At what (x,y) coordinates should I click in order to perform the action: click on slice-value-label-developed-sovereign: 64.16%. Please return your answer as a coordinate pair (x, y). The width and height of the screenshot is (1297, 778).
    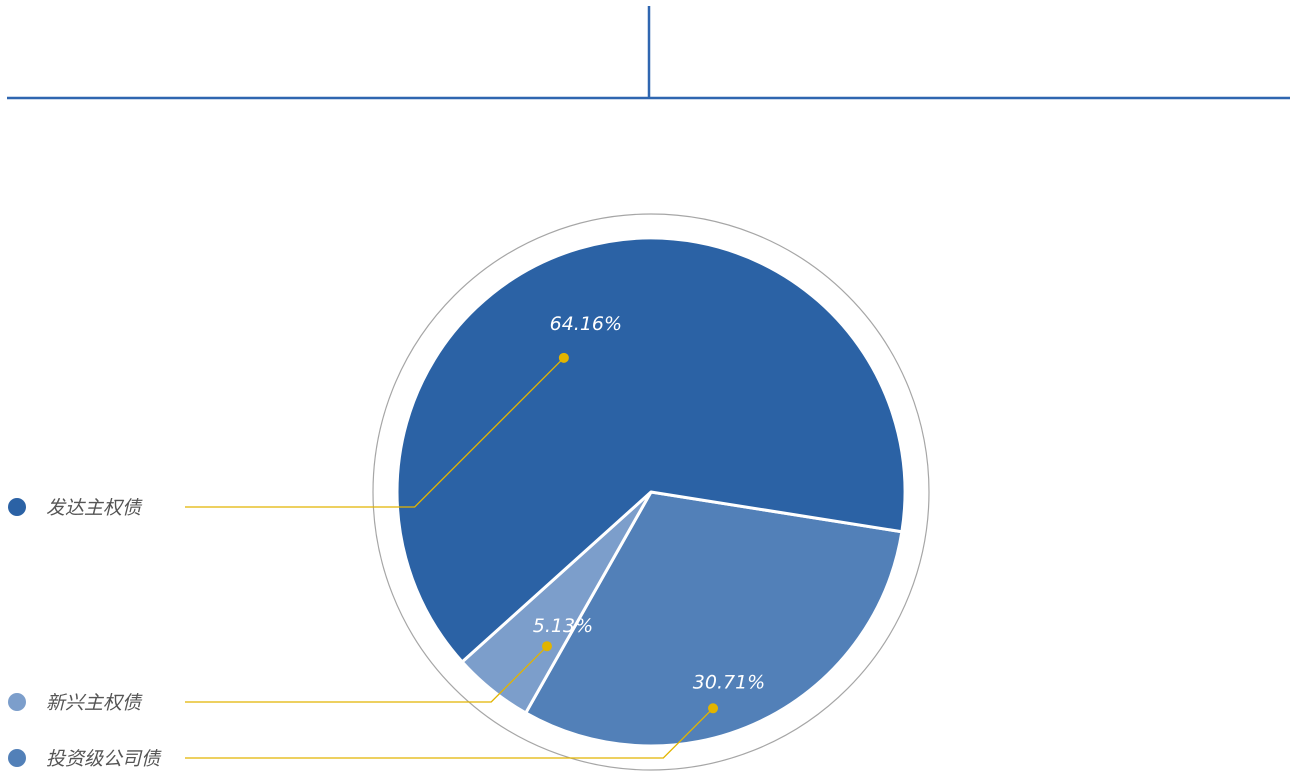
    Looking at the image, I should click on (586, 324).